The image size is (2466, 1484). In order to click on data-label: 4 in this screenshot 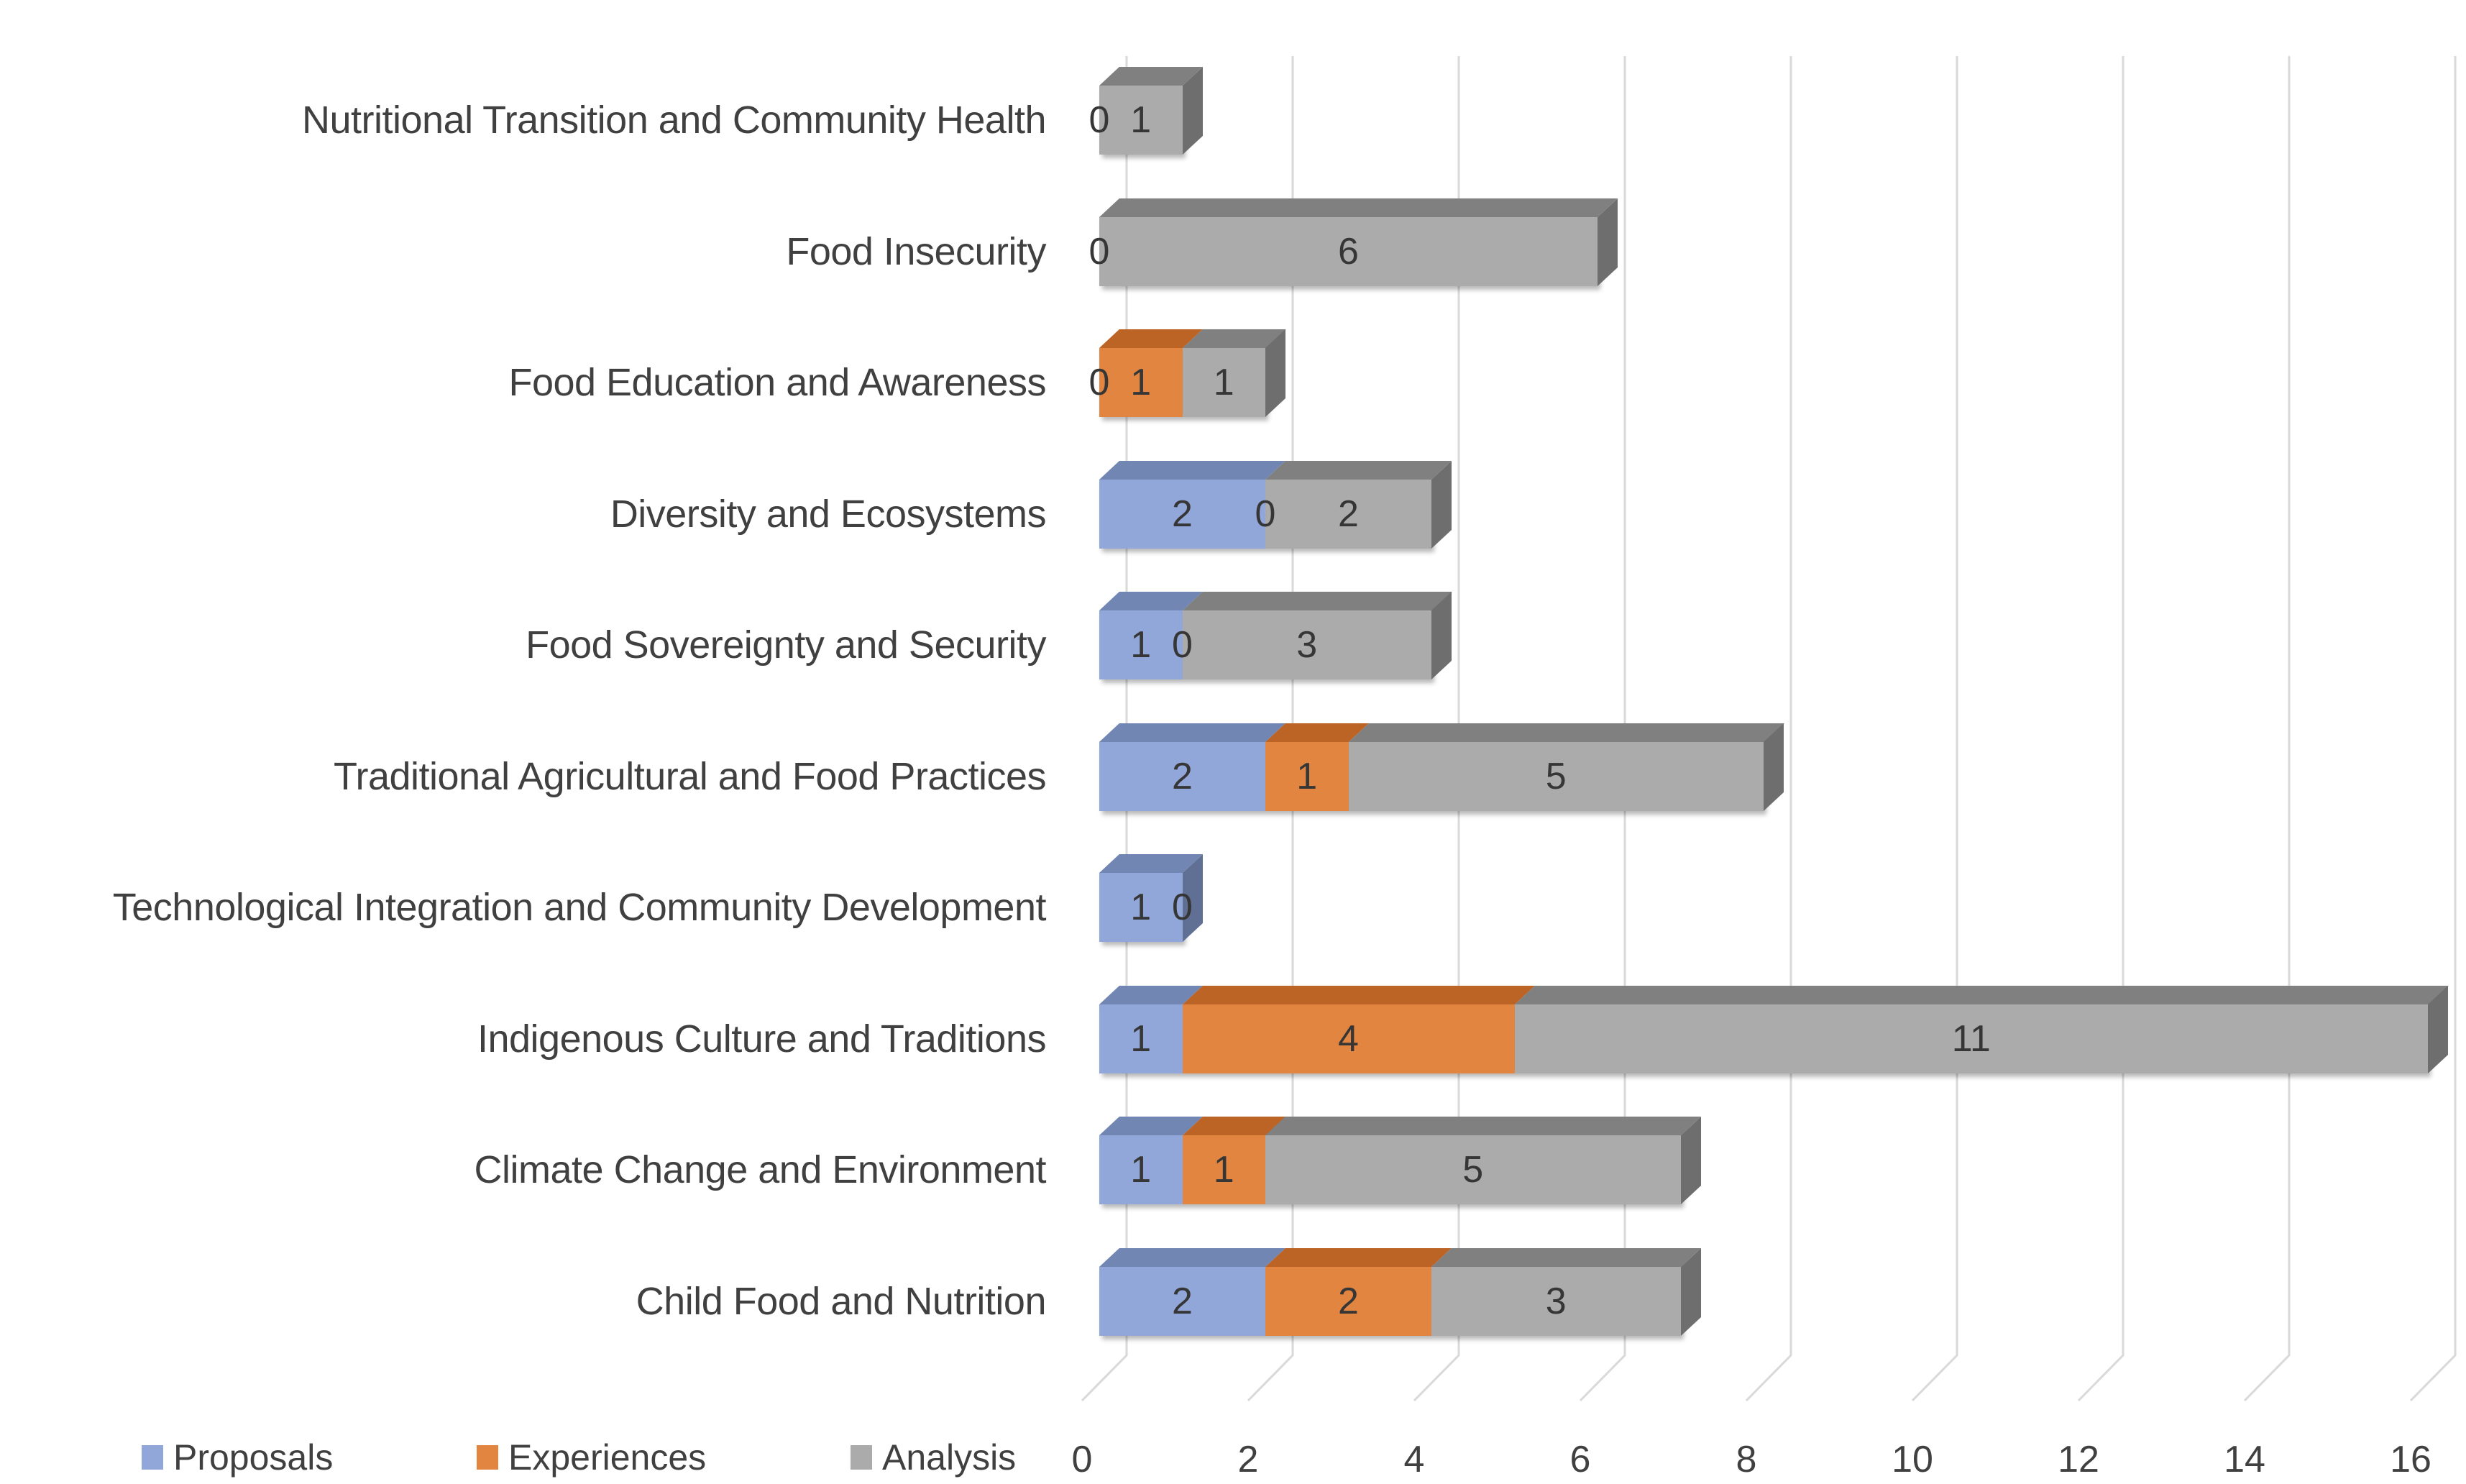, I will do `click(1348, 1038)`.